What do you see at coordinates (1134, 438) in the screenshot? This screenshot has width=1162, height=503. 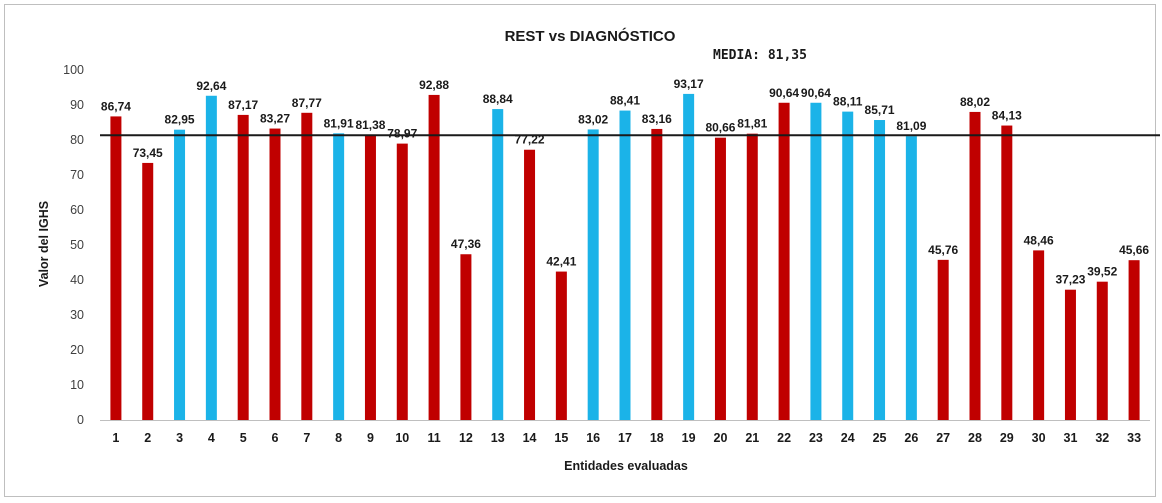 I see `x-tick-label: 33` at bounding box center [1134, 438].